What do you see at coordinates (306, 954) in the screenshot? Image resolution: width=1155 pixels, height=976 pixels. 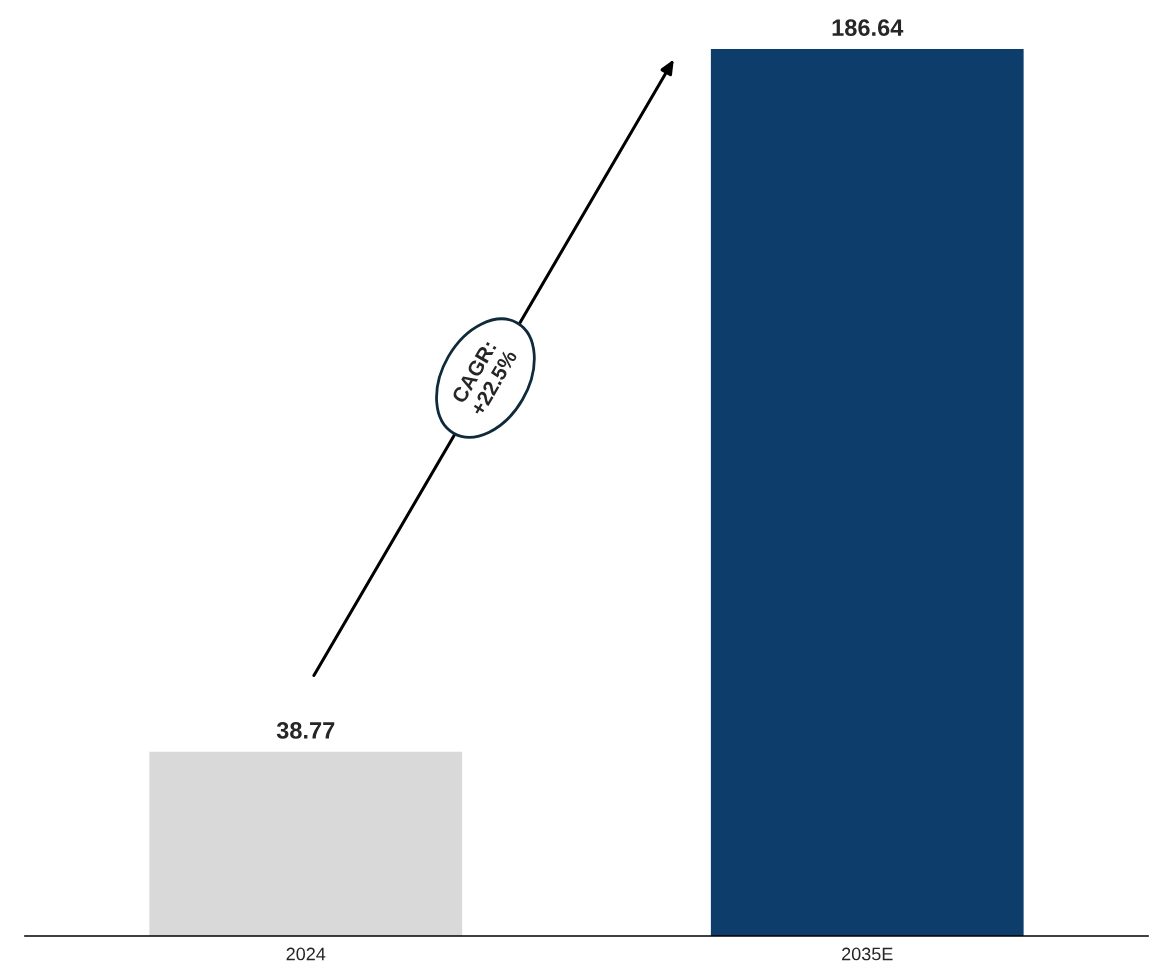 I see `x-tick-label: 2024` at bounding box center [306, 954].